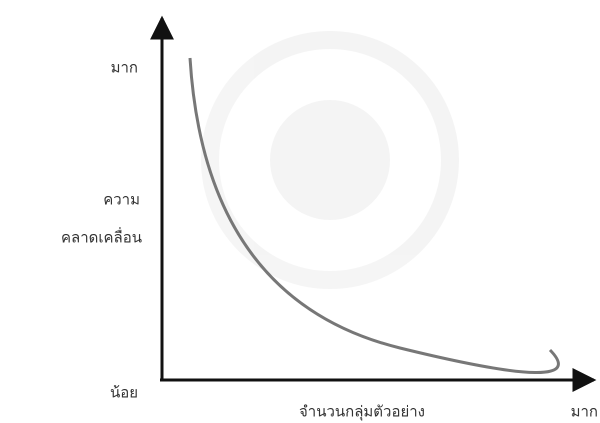 The height and width of the screenshot is (423, 600). Describe the element at coordinates (362, 412) in the screenshot. I see `x-axis-label: จำนวนกลุ่มตัวอย่าง` at that location.